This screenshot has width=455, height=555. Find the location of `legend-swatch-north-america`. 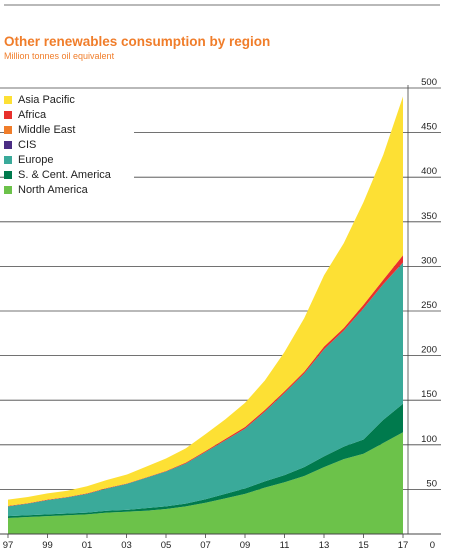

legend-swatch-north-america is located at coordinates (8, 189).